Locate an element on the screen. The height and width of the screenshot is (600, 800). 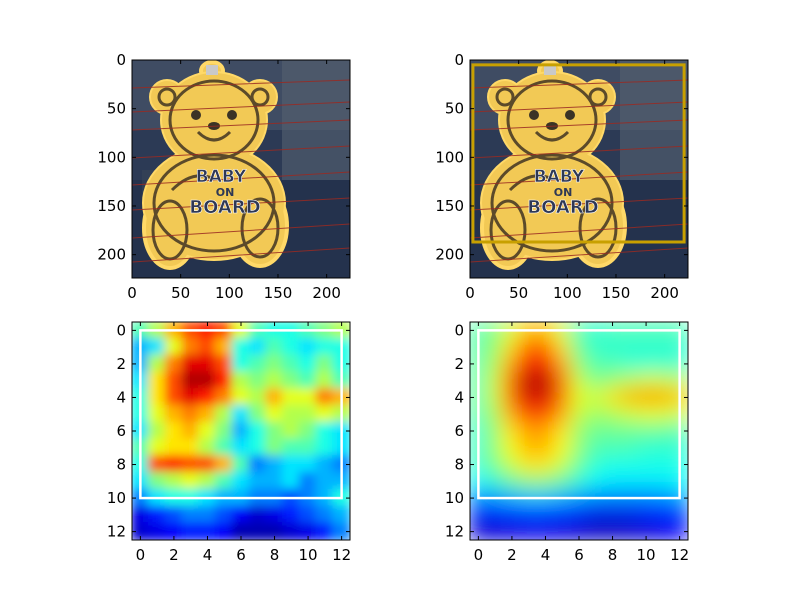
y-tick-label: 100 is located at coordinates (111, 157).